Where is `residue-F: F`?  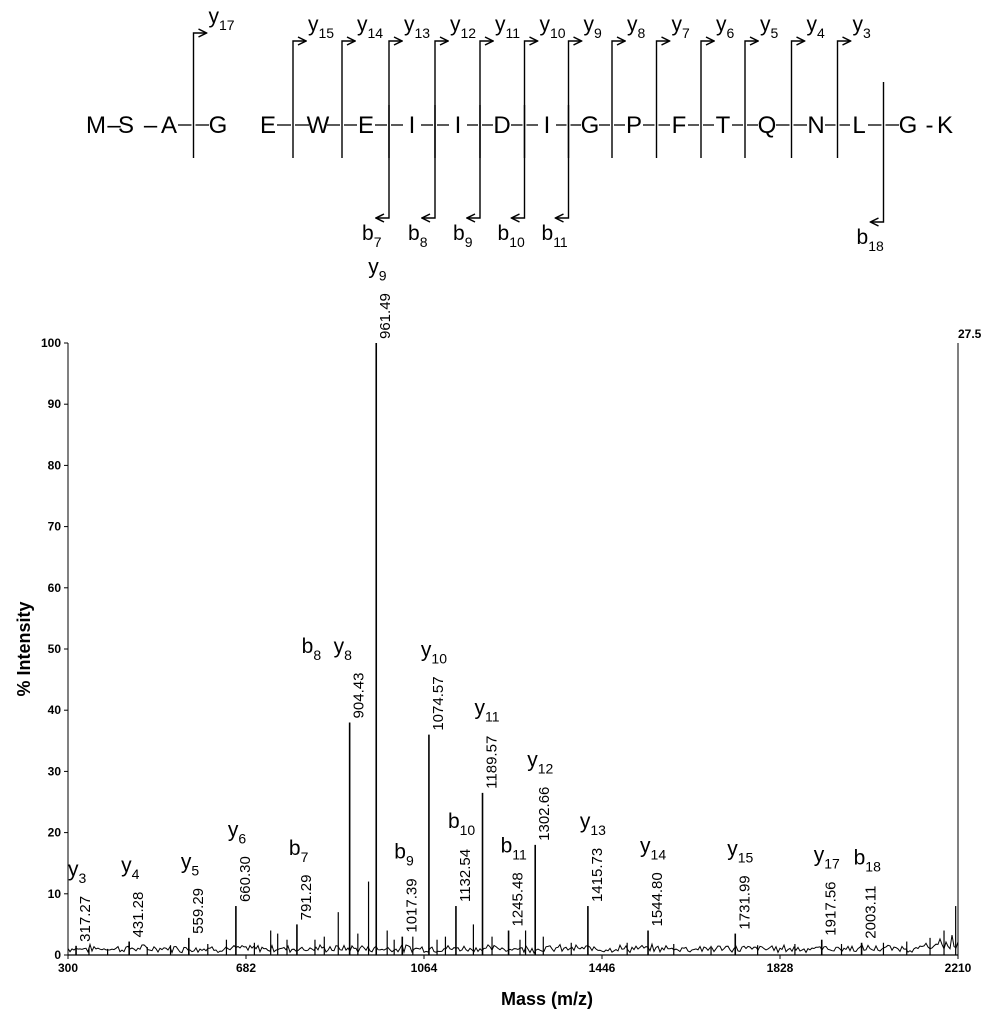 residue-F: F is located at coordinates (679, 125).